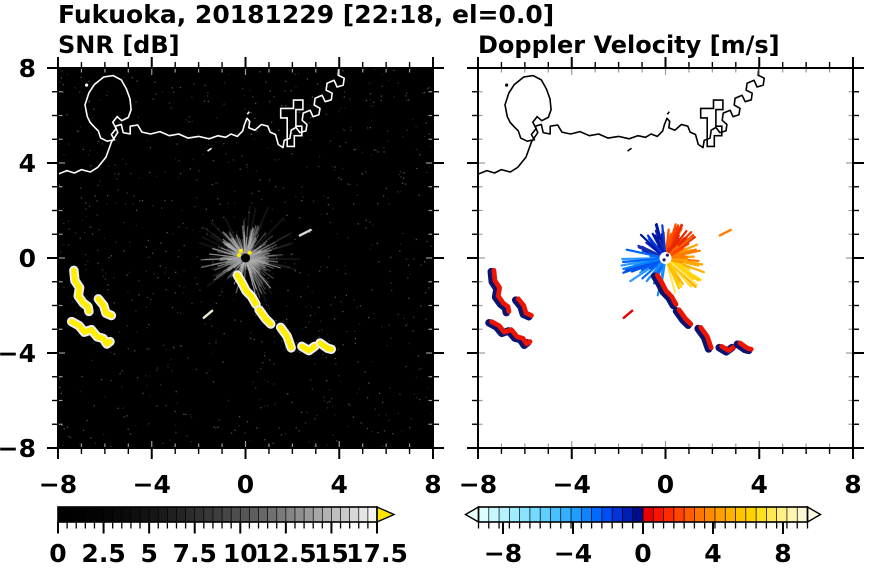 The width and height of the screenshot is (870, 570). I want to click on isolated-echo, so click(208, 314).